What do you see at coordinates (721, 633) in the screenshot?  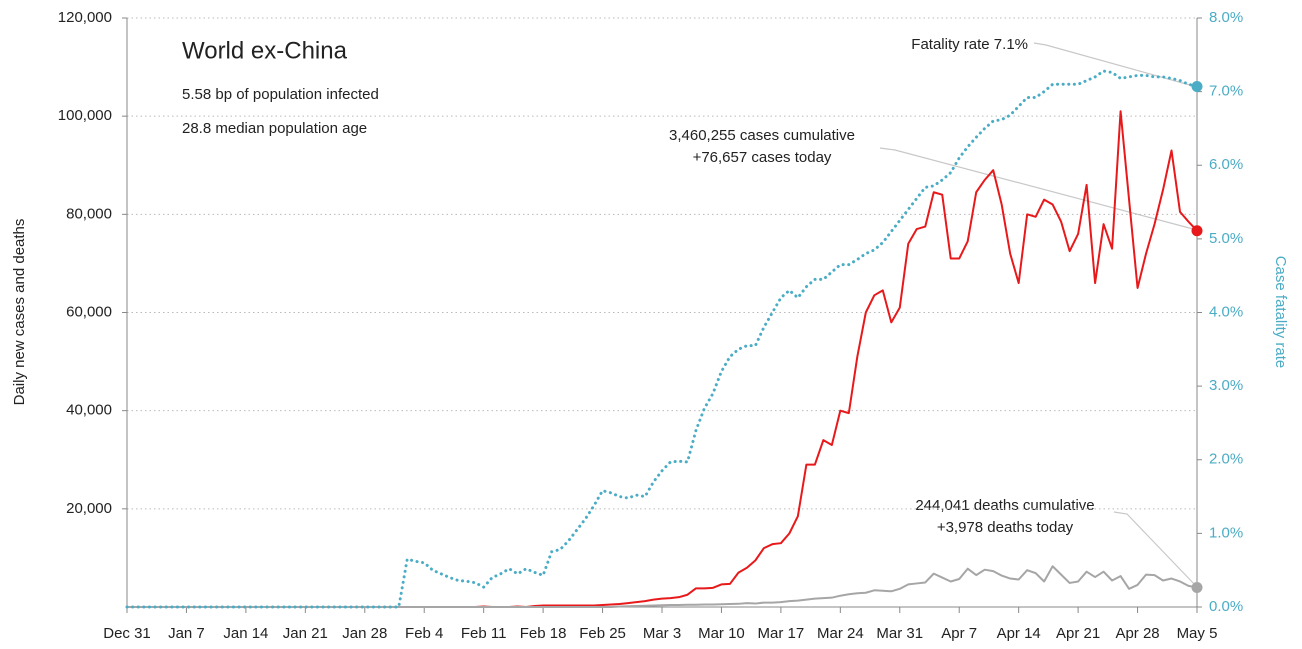 I see `x-tick-label: Mar 10` at bounding box center [721, 633].